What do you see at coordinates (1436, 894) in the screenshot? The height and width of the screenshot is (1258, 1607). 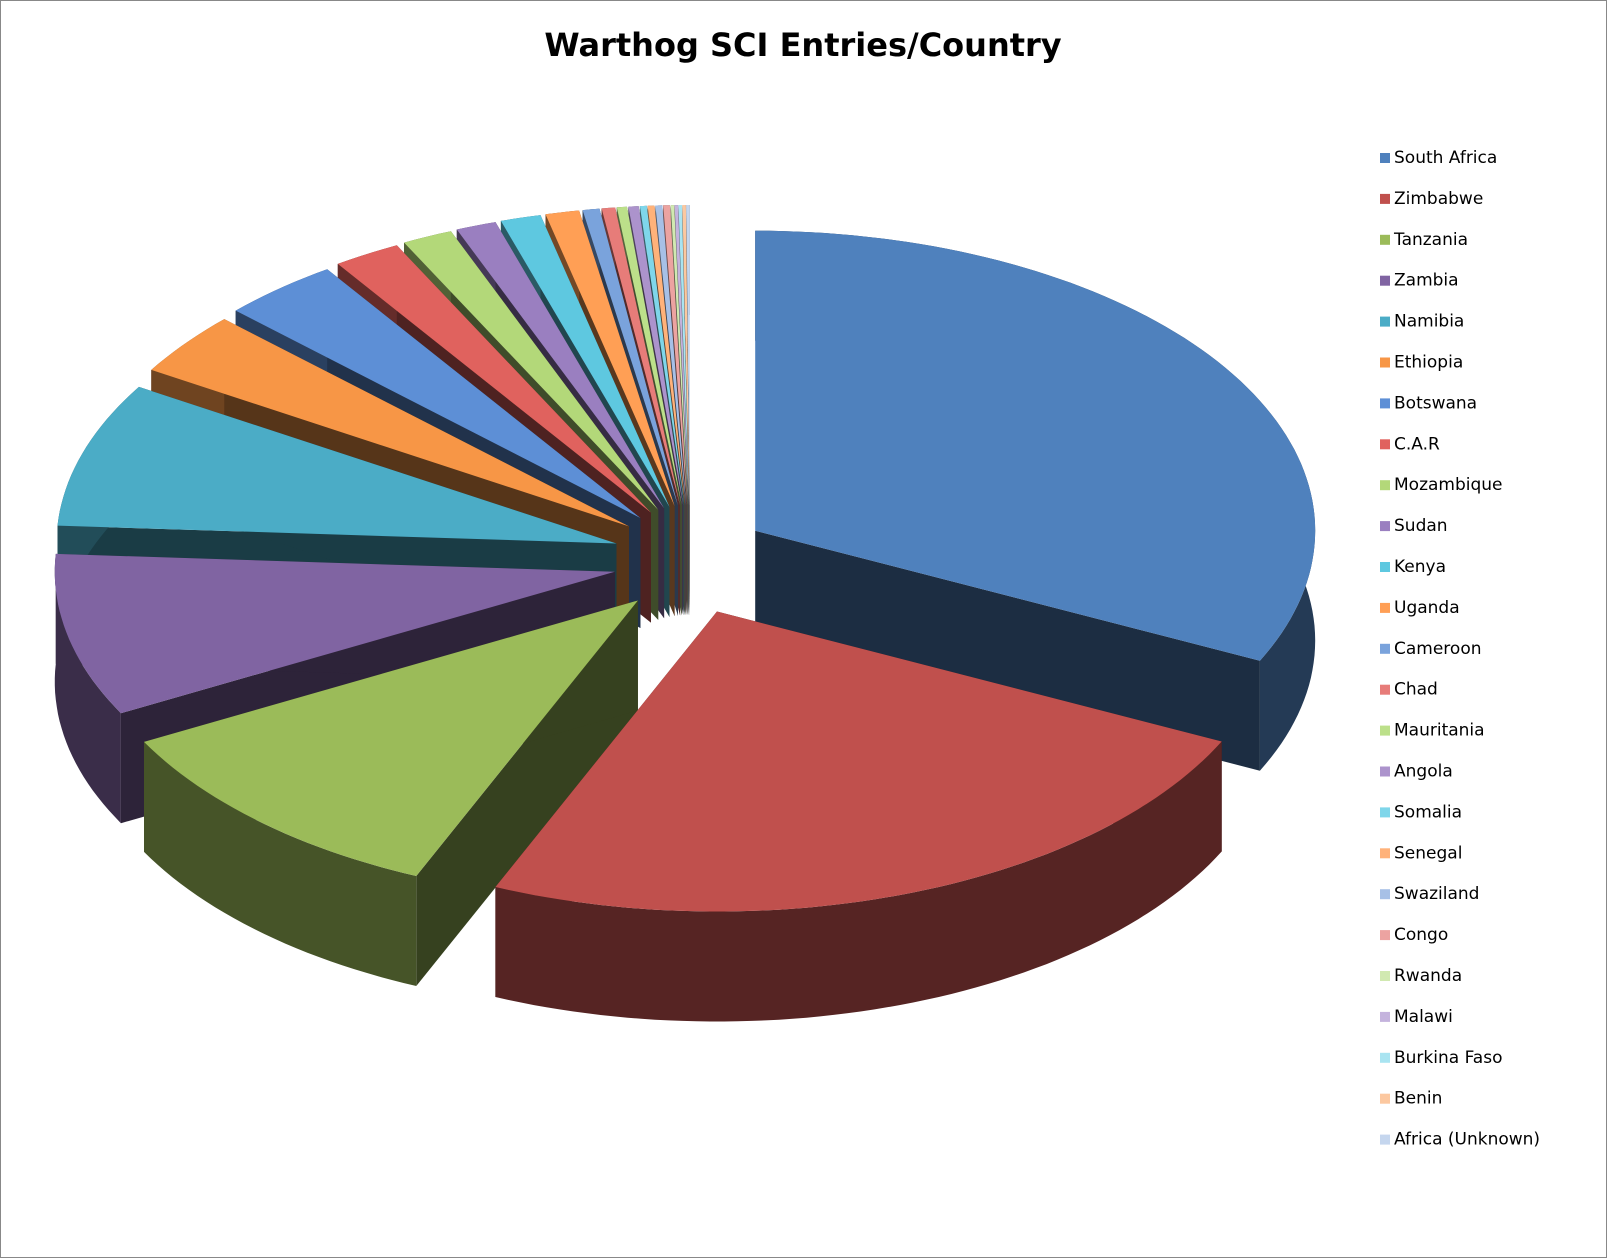 I see `legend-label: Swaziland` at bounding box center [1436, 894].